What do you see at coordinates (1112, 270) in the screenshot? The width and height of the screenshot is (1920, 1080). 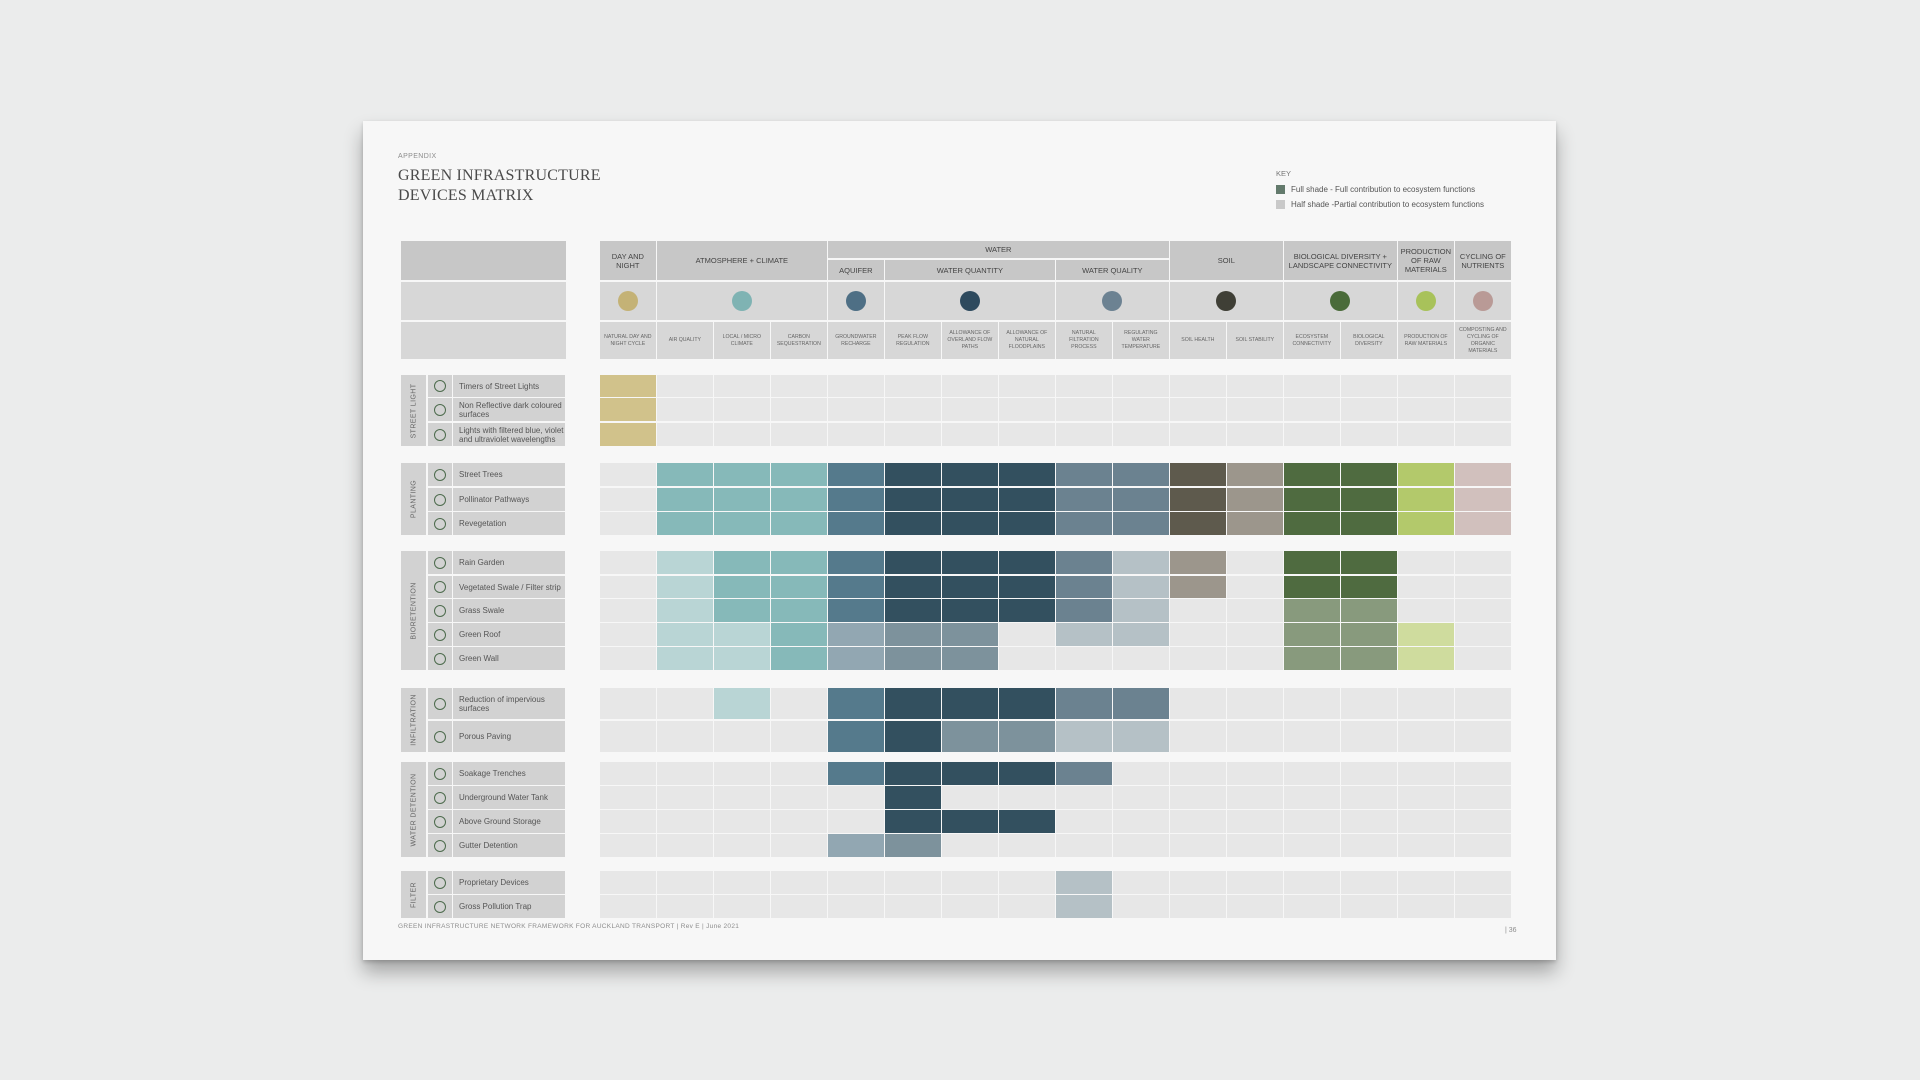 I see `column-subgroup-2: WATER QUALITY` at bounding box center [1112, 270].